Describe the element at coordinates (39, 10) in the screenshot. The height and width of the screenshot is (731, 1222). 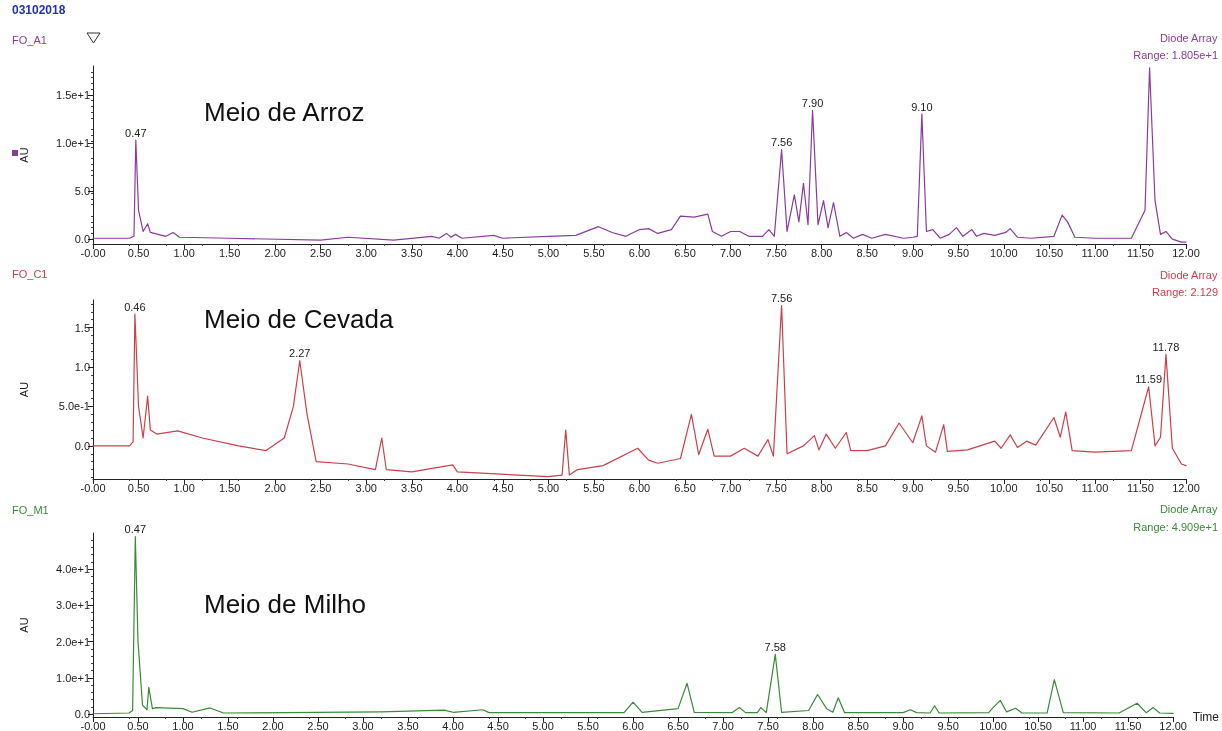
I see `chart-title: 03102018` at that location.